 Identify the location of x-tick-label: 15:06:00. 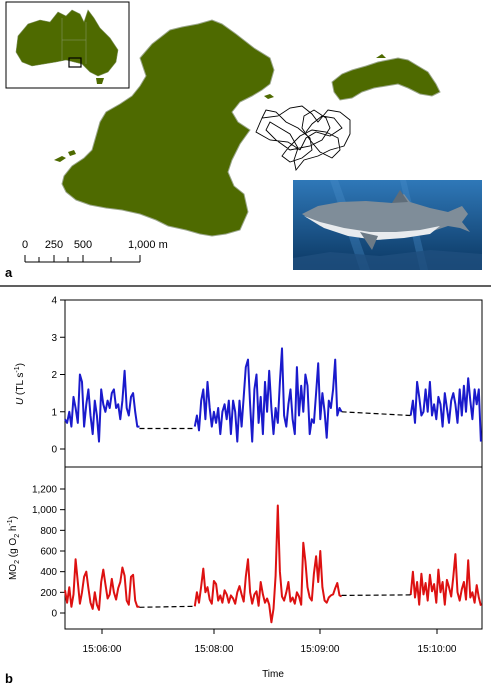
(102, 649).